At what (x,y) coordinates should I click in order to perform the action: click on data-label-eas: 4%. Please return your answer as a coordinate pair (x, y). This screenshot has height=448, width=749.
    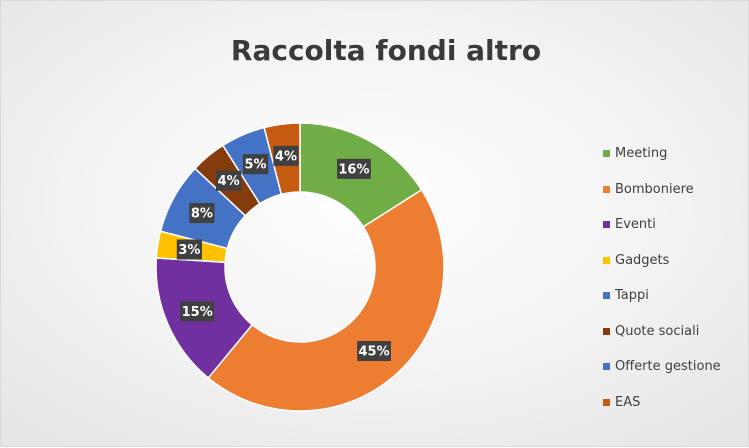
    Looking at the image, I should click on (286, 155).